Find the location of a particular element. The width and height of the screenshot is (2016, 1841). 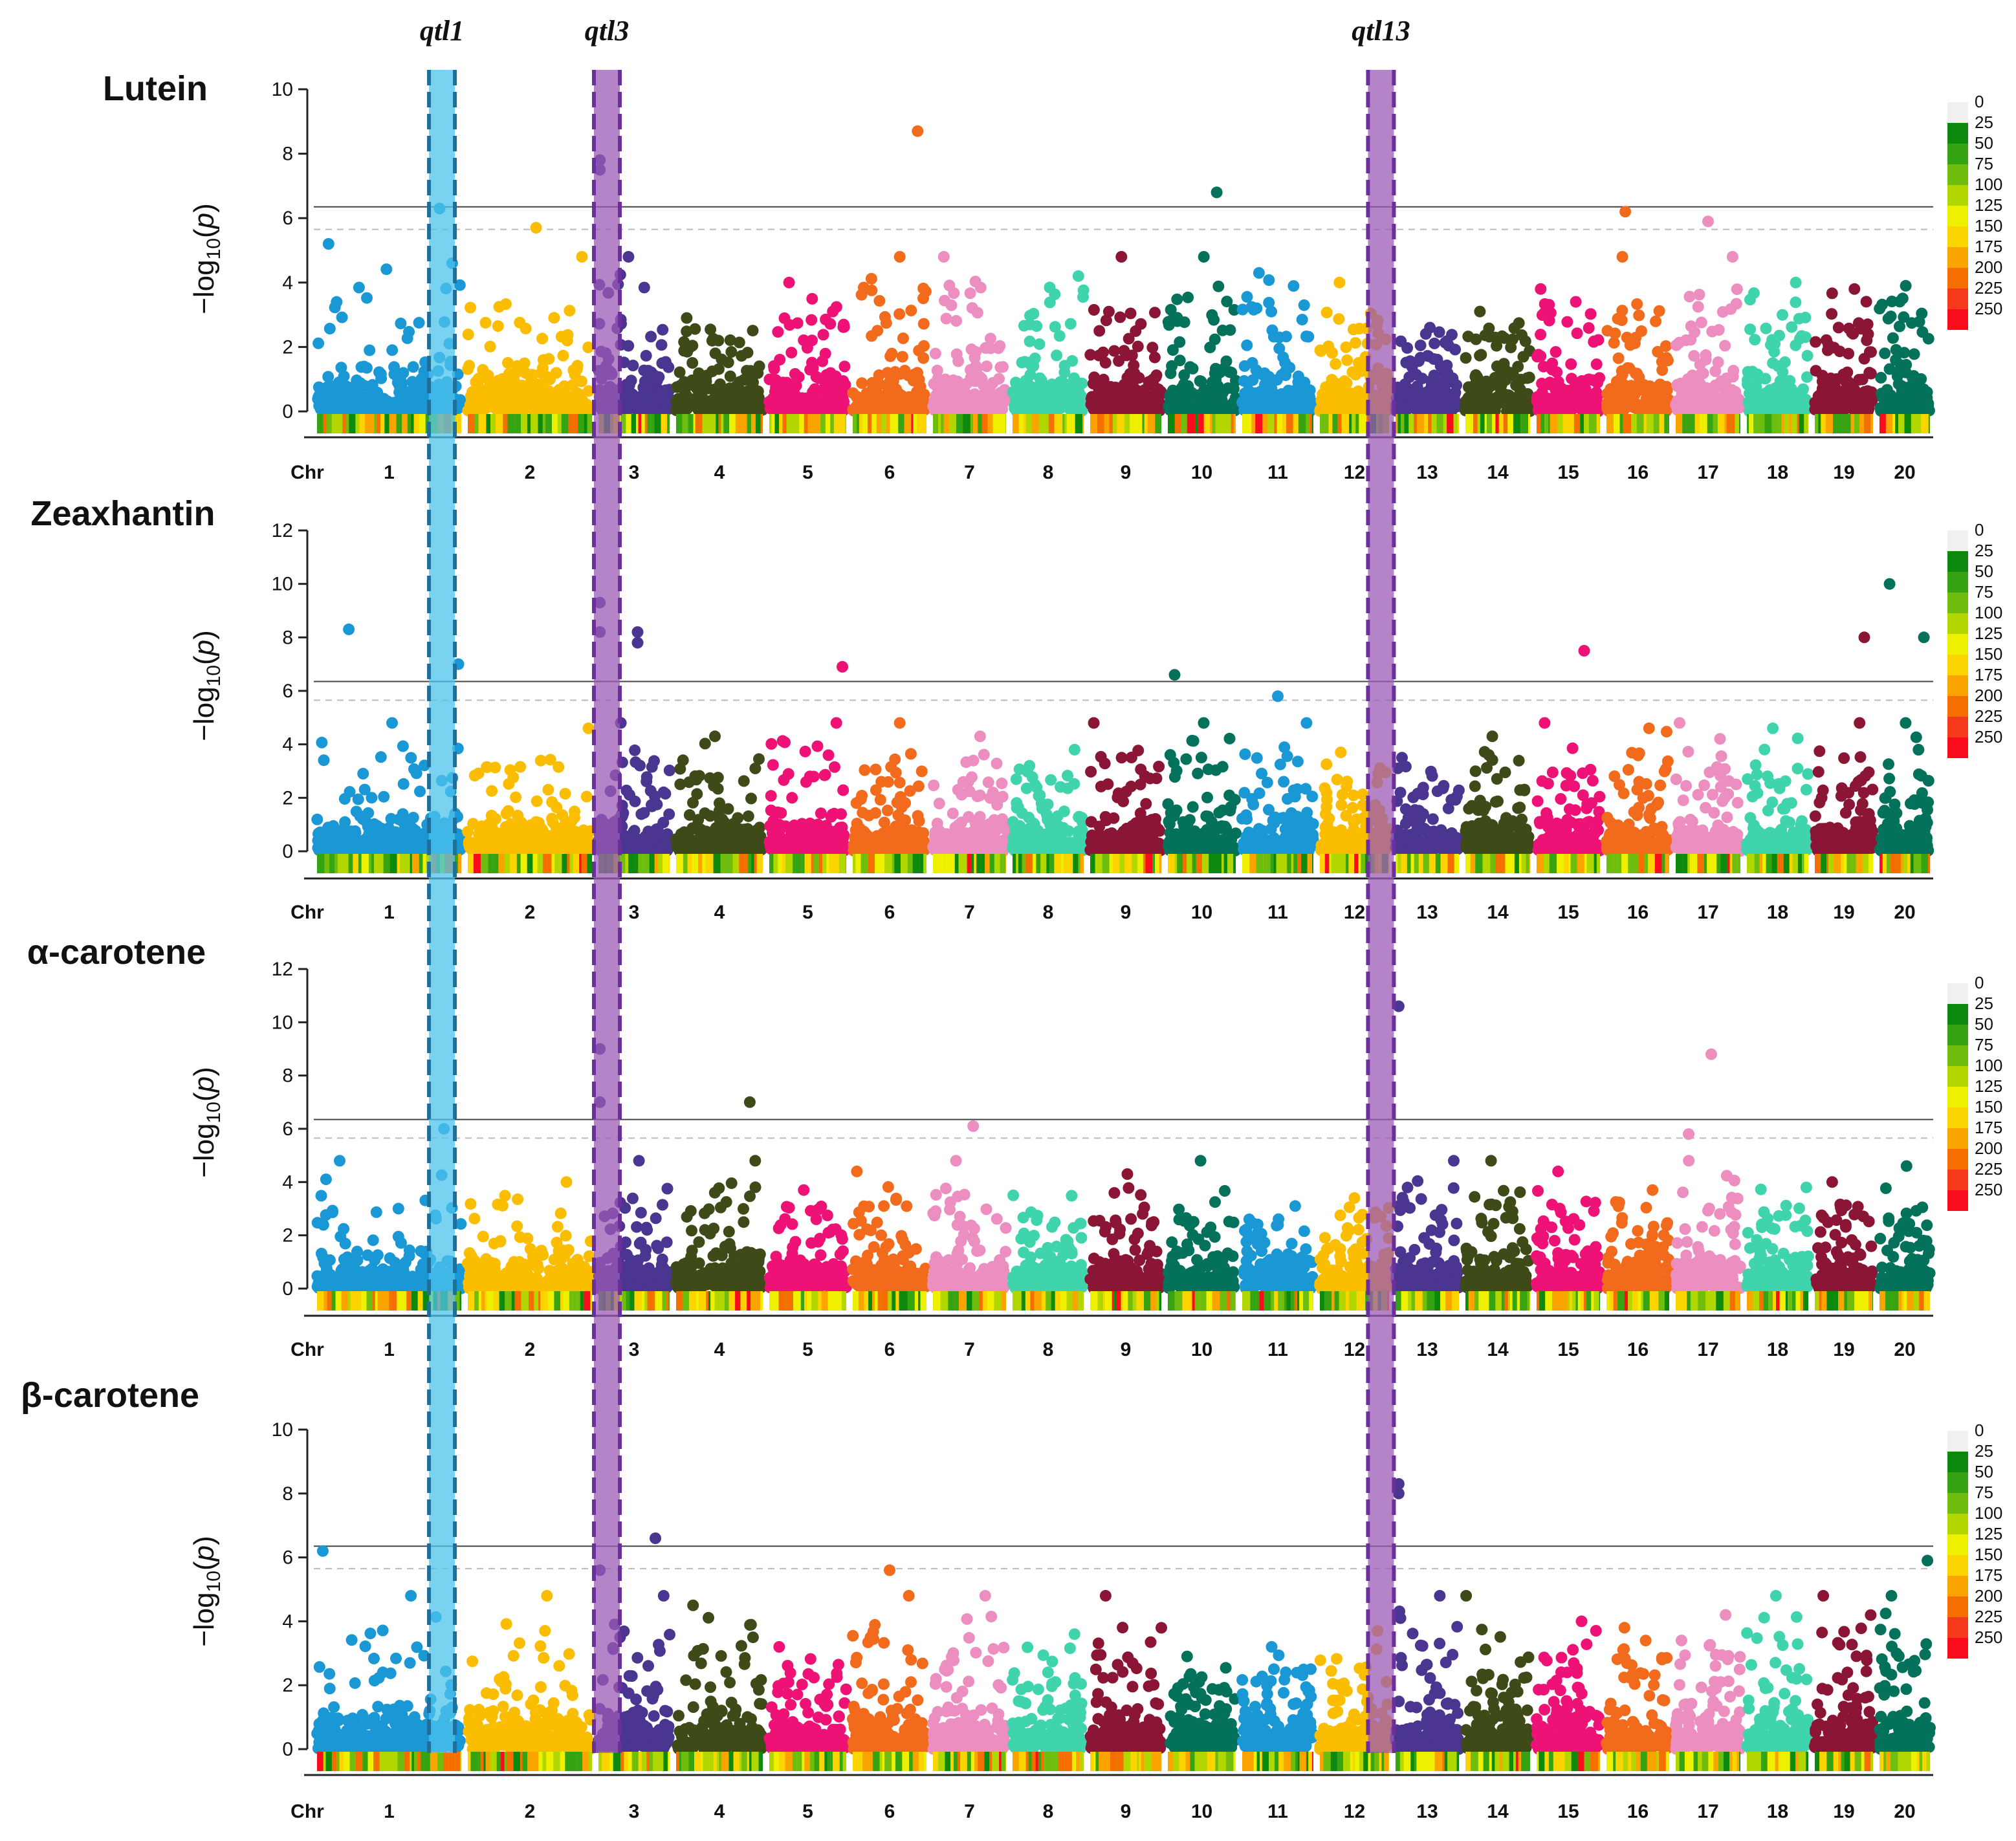

snp-point-peak is located at coordinates (536, 228).